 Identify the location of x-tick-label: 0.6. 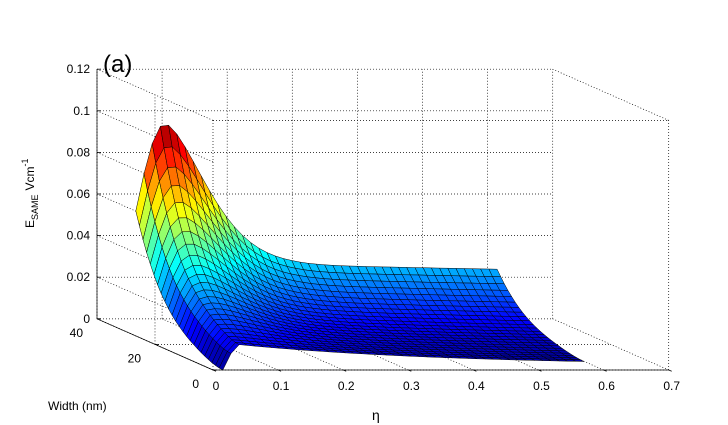
(606, 386).